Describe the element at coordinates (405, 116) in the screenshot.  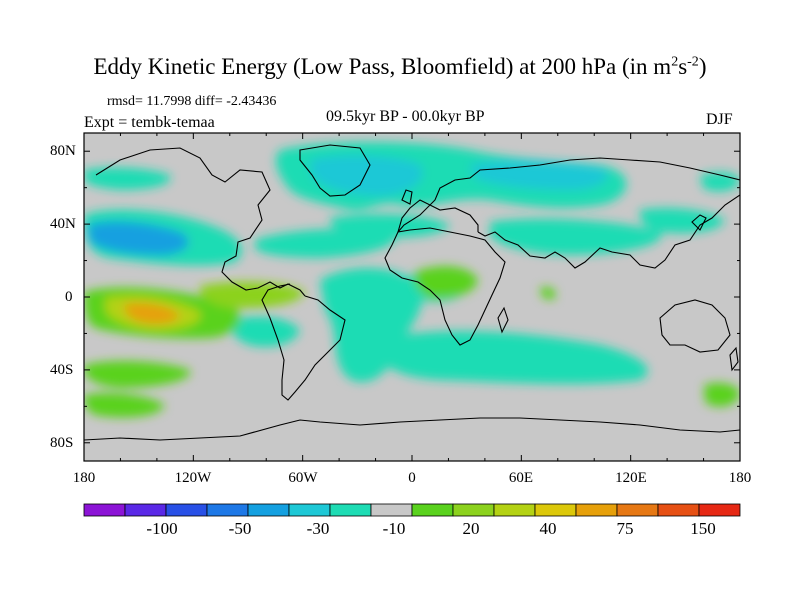
I see `period-label: 09.5kyr BP - 00.0kyr BP` at that location.